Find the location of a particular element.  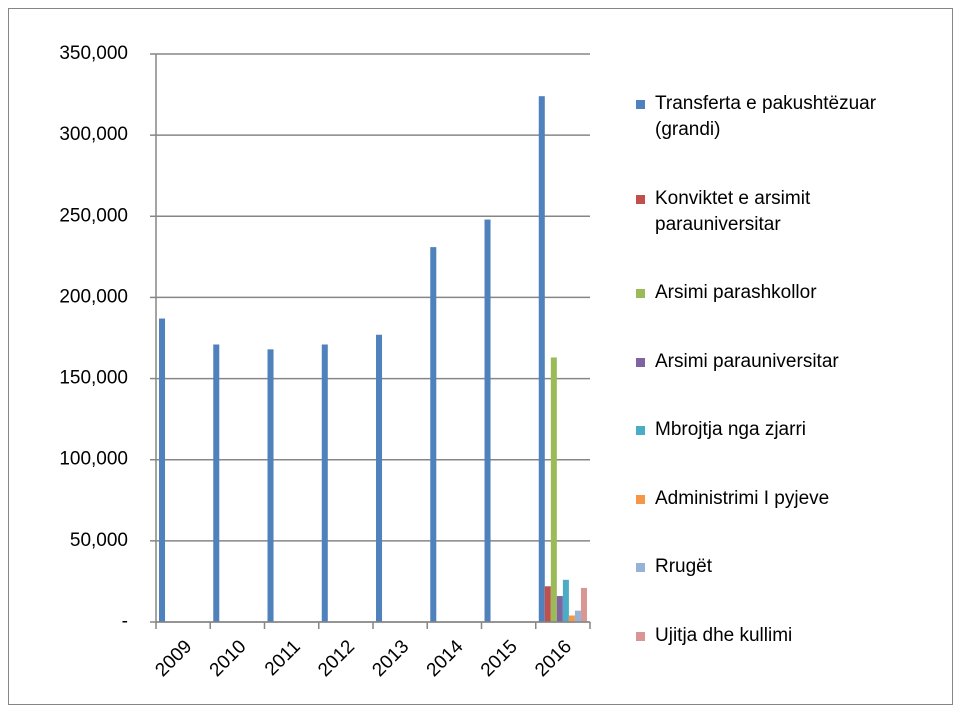

legend-label: Administrimi I pyjeve is located at coordinates (742, 498).